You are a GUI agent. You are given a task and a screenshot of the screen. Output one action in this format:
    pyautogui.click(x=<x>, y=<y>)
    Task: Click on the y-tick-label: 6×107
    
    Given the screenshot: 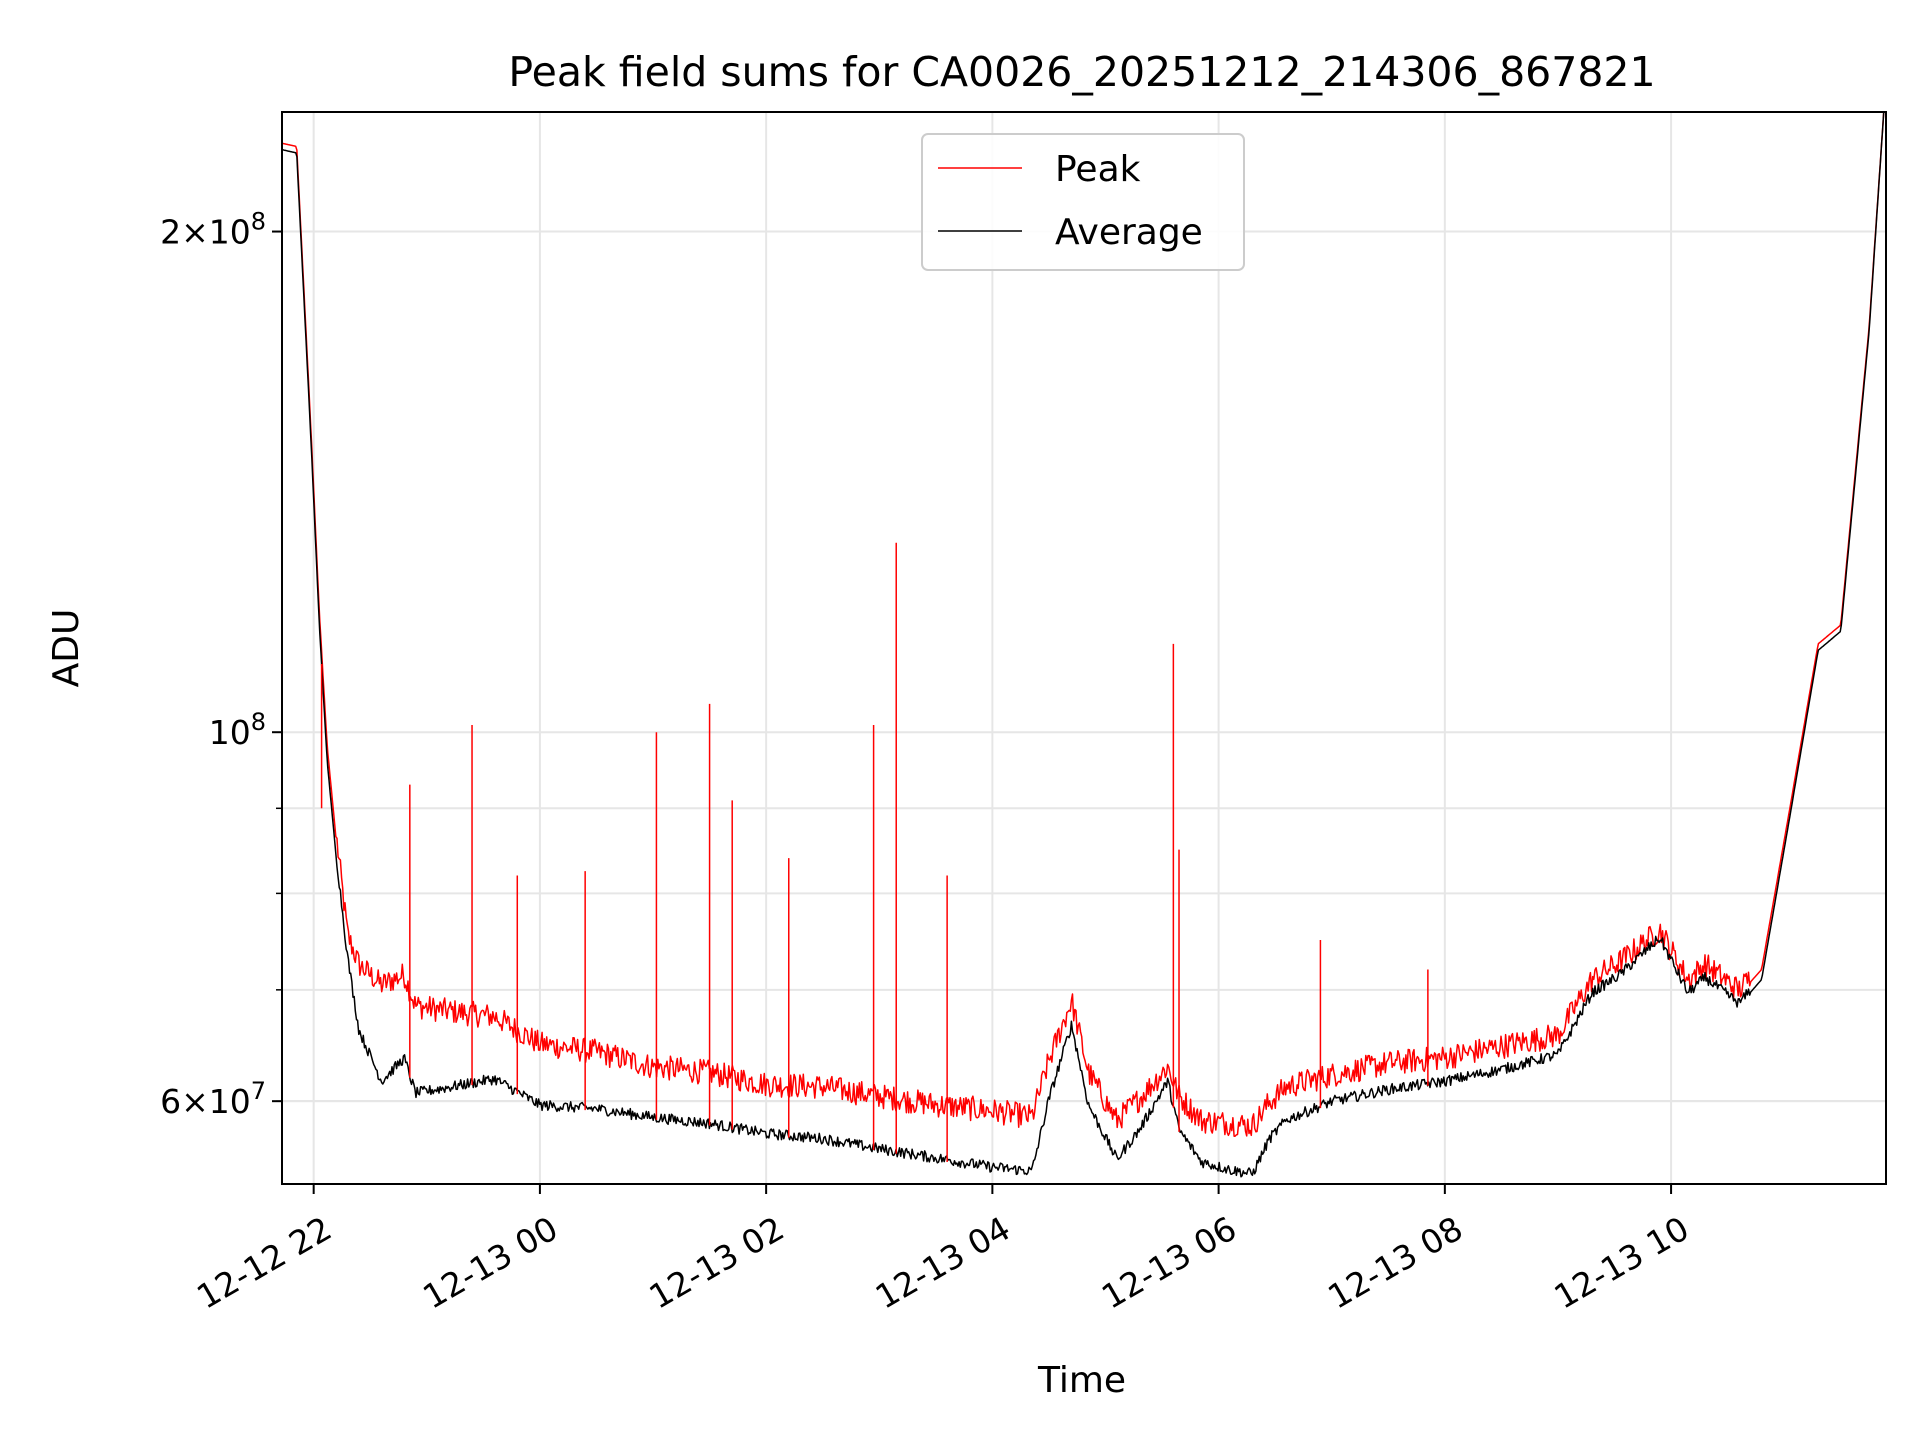 What is the action you would take?
    pyautogui.click(x=213, y=1099)
    